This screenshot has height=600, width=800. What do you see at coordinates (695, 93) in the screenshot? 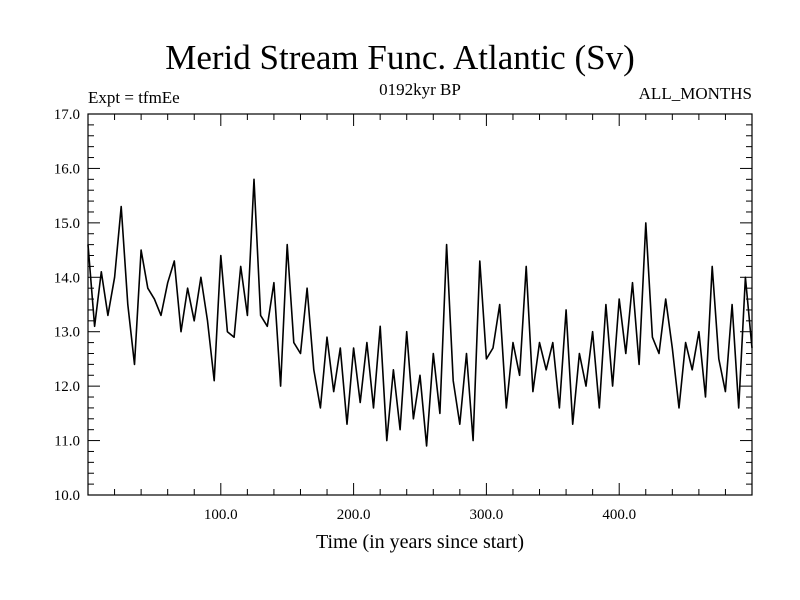
I see `season-label: ALL_MONTHS` at bounding box center [695, 93].